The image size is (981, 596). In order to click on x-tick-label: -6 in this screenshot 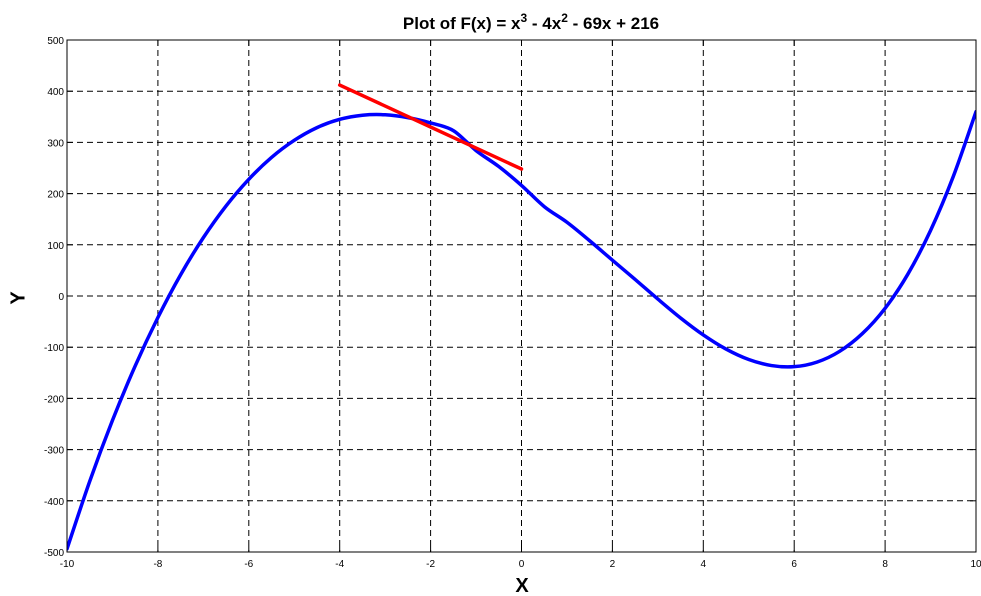, I will do `click(248, 564)`.